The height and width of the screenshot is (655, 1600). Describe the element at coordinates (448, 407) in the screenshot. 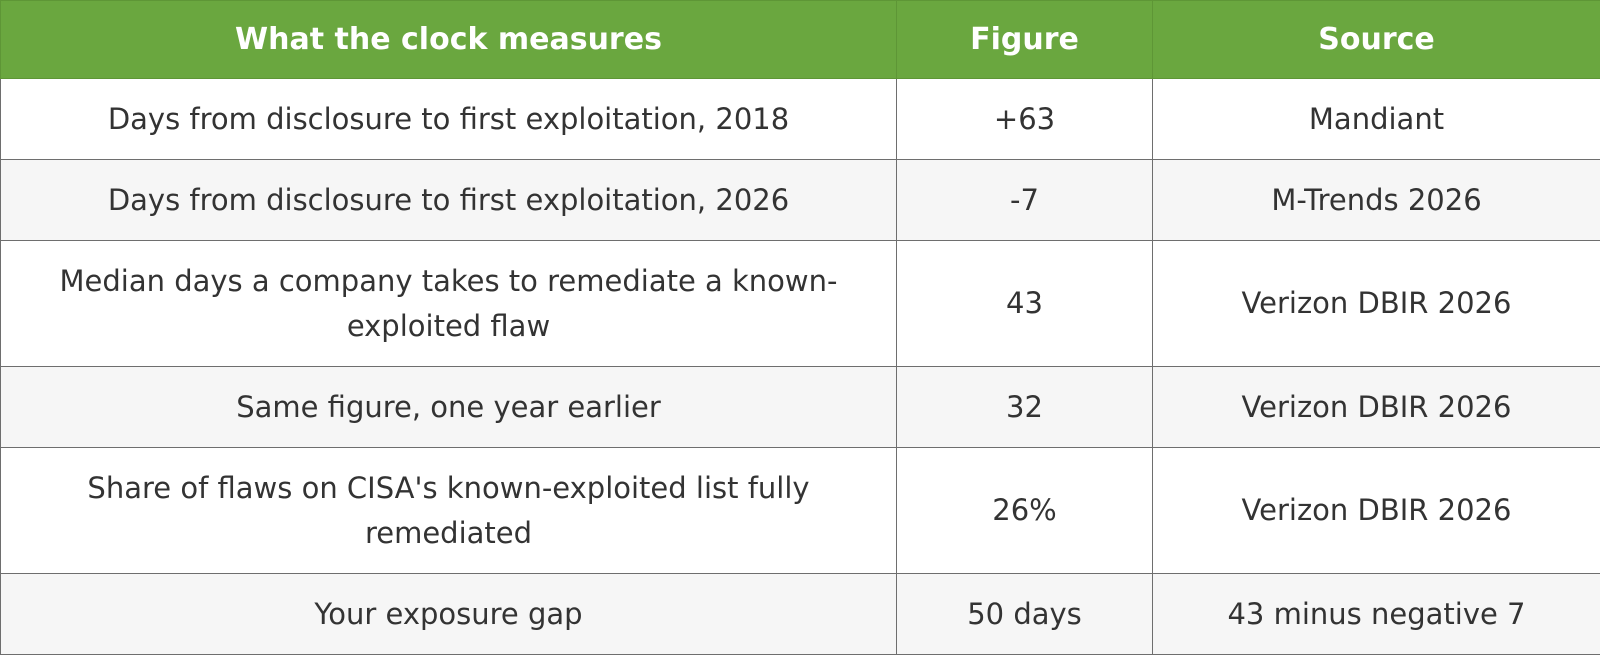

I see `cell-measure: Same figure, one year earlier` at that location.